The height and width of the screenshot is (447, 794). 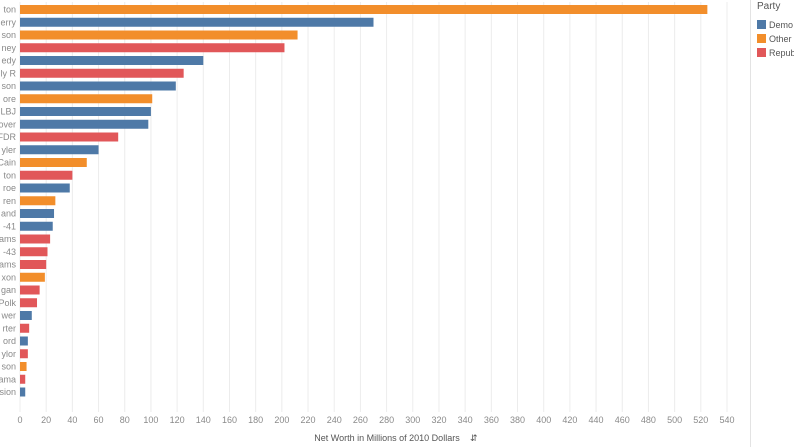 I want to click on x-tick-label: 540, so click(x=726, y=420).